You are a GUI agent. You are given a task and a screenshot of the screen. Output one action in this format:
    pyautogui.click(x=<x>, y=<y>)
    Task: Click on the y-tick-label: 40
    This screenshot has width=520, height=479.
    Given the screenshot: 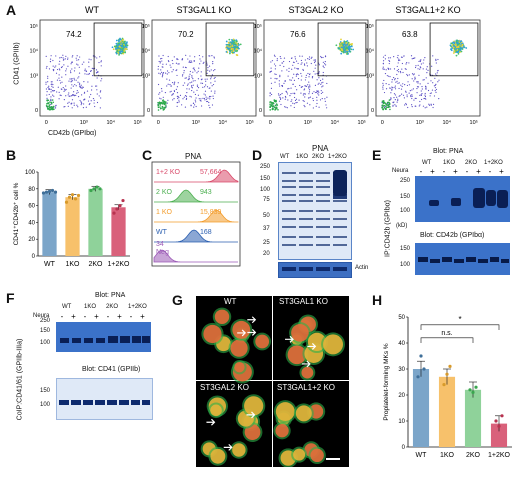 What is the action you would take?
    pyautogui.click(x=401, y=344)
    